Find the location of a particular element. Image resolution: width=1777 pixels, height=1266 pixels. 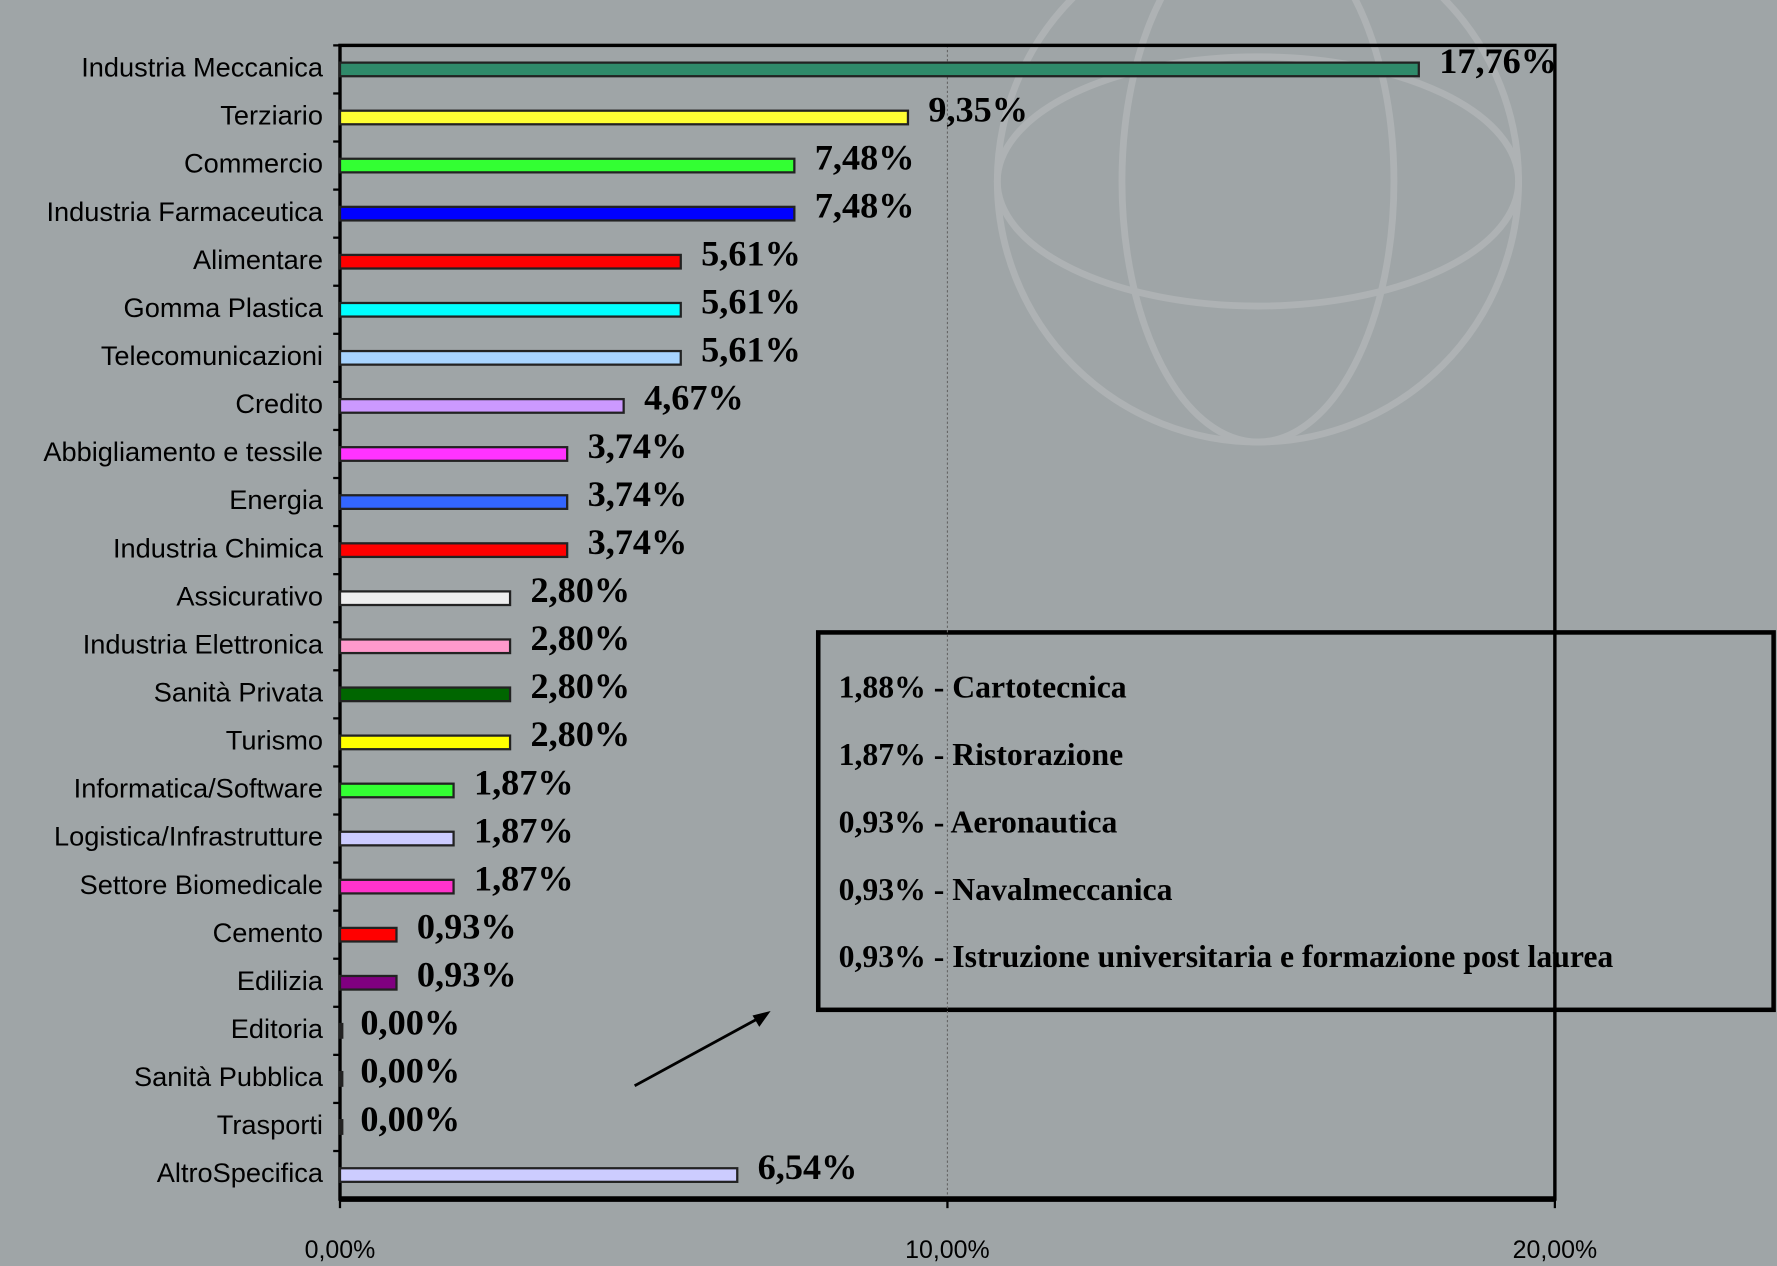

y-tick-label: Editoria is located at coordinates (277, 1028).